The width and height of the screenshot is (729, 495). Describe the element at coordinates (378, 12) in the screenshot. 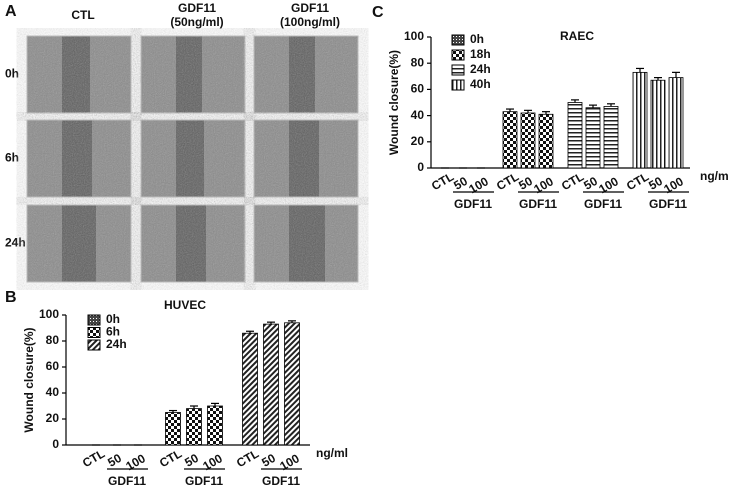

I see `panel-label: C` at that location.